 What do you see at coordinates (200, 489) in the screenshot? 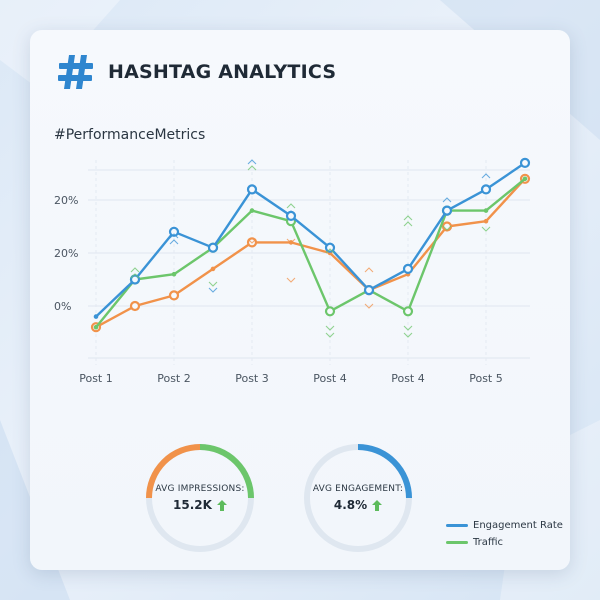
I see `impressions-label: AVG IMPRESSIONS:` at bounding box center [200, 489].